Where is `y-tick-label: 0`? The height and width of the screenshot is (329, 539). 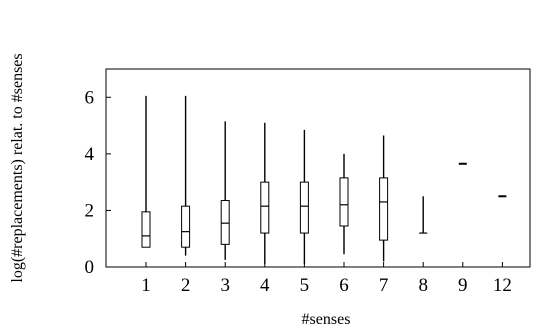 y-tick-label: 0 is located at coordinates (90, 267).